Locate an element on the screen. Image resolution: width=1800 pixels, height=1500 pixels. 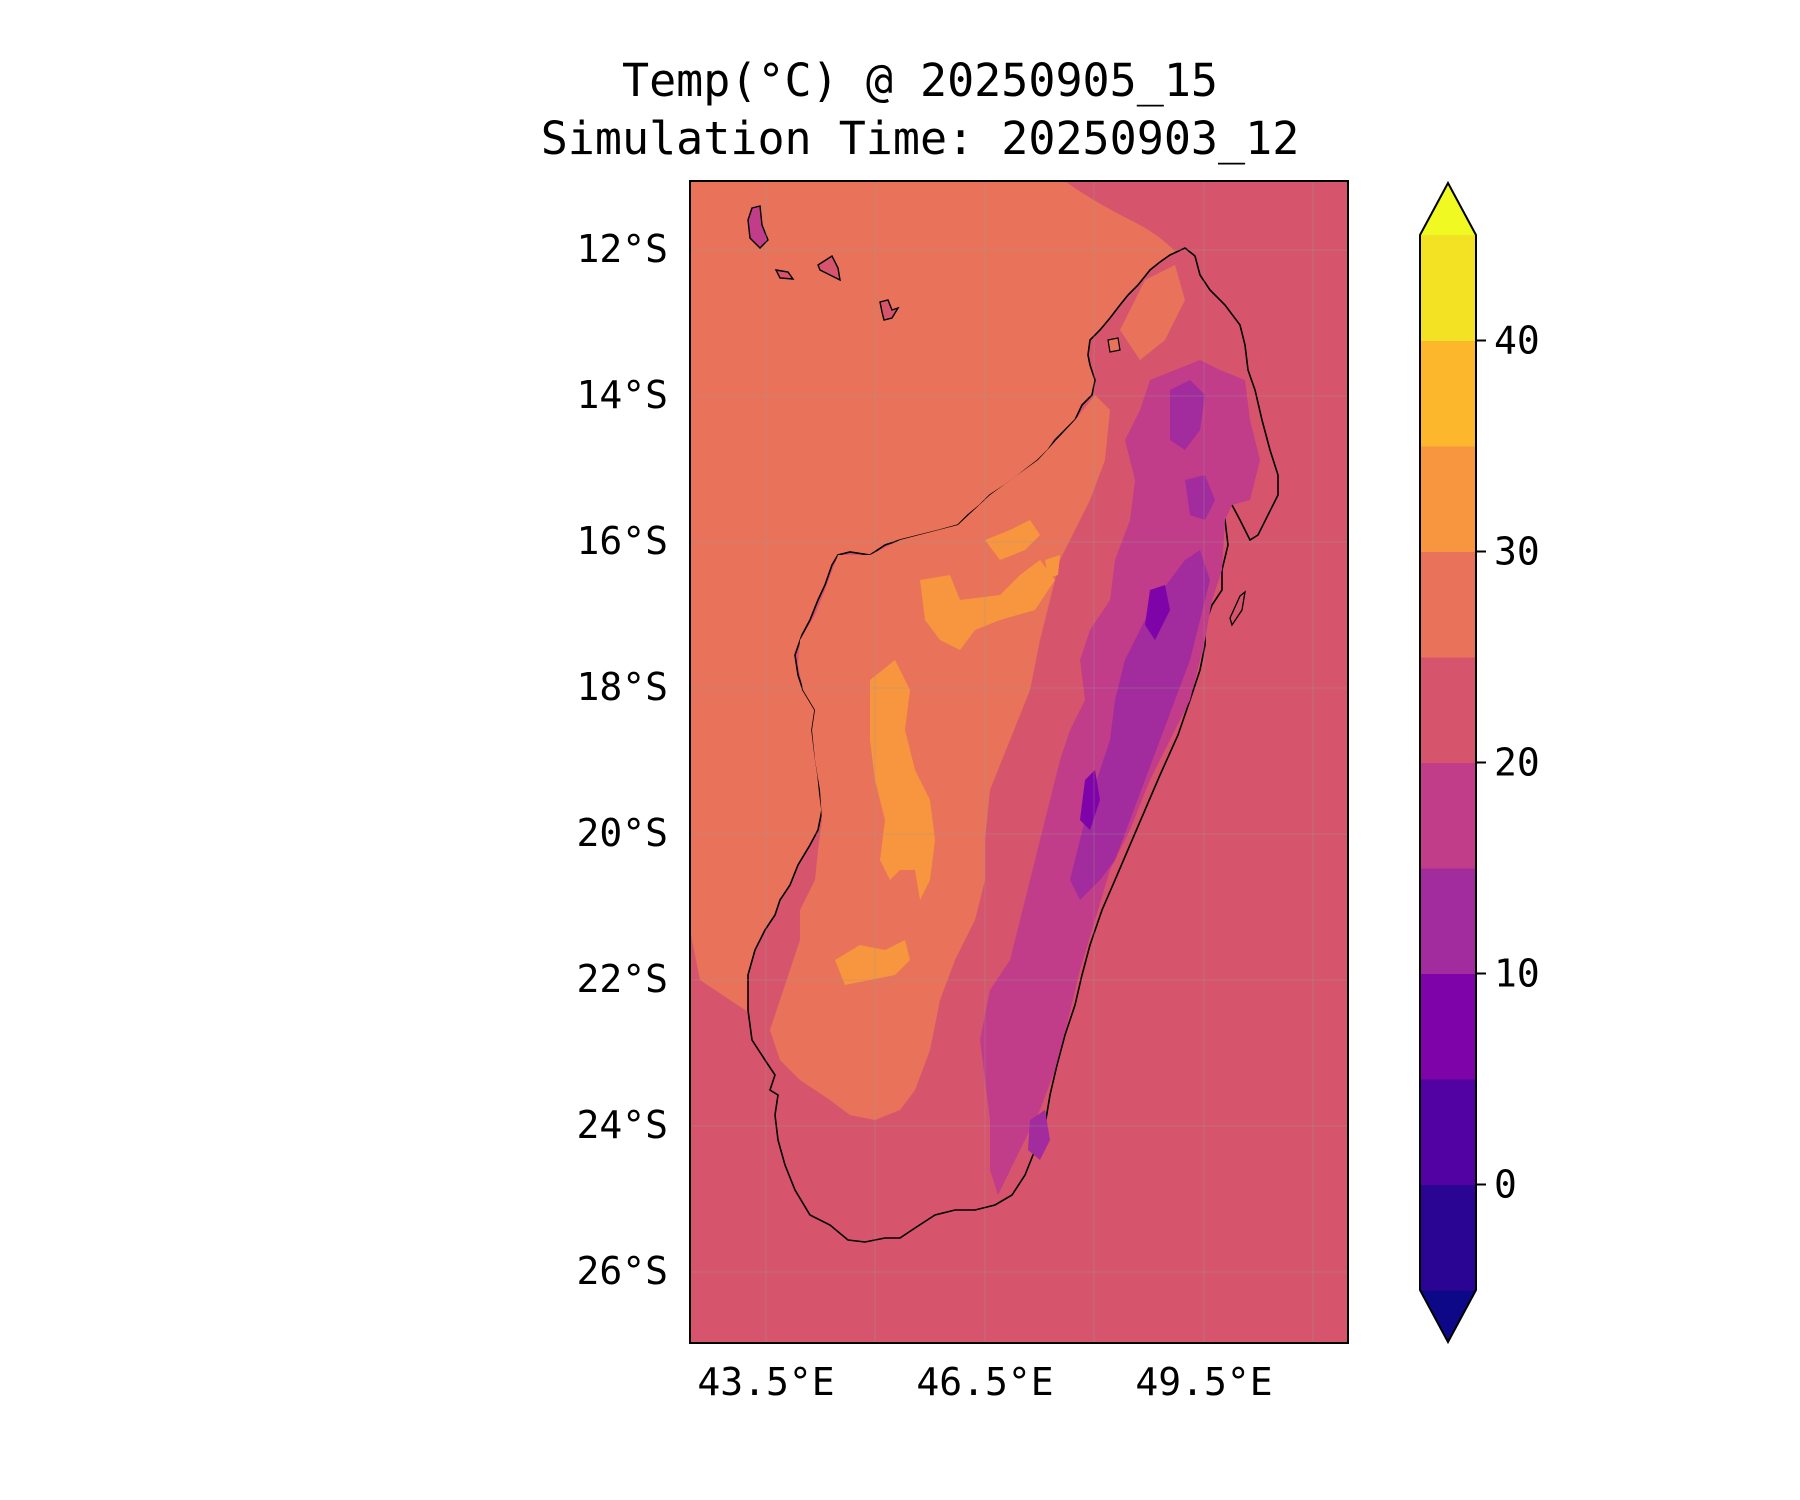
map-title-line2: Simulation Time: 20250903_12 is located at coordinates (920, 138).